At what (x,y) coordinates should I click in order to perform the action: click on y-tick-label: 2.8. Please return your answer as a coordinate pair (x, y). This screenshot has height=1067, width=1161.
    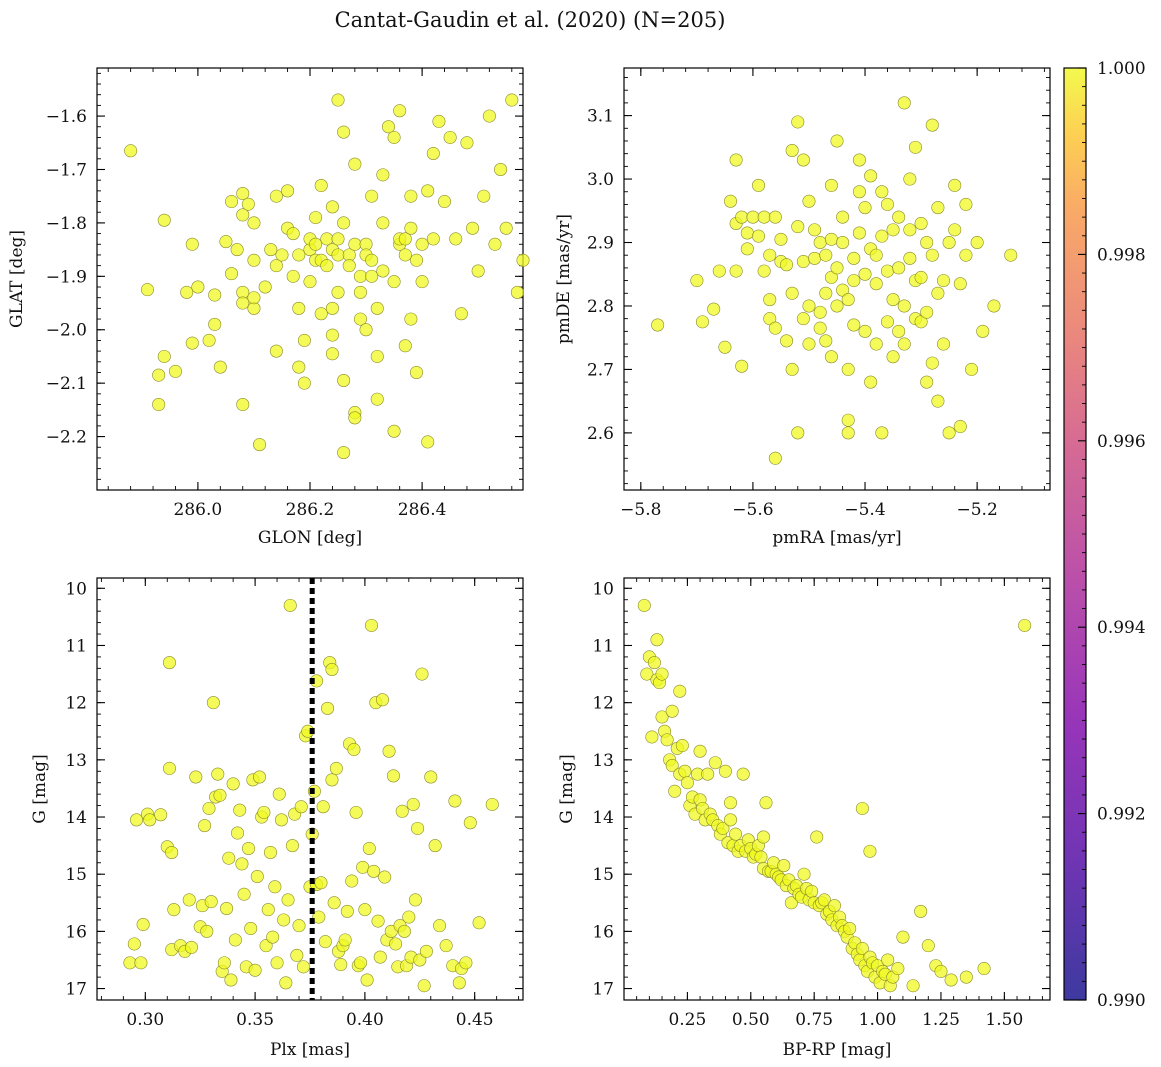
    Looking at the image, I should click on (600, 307).